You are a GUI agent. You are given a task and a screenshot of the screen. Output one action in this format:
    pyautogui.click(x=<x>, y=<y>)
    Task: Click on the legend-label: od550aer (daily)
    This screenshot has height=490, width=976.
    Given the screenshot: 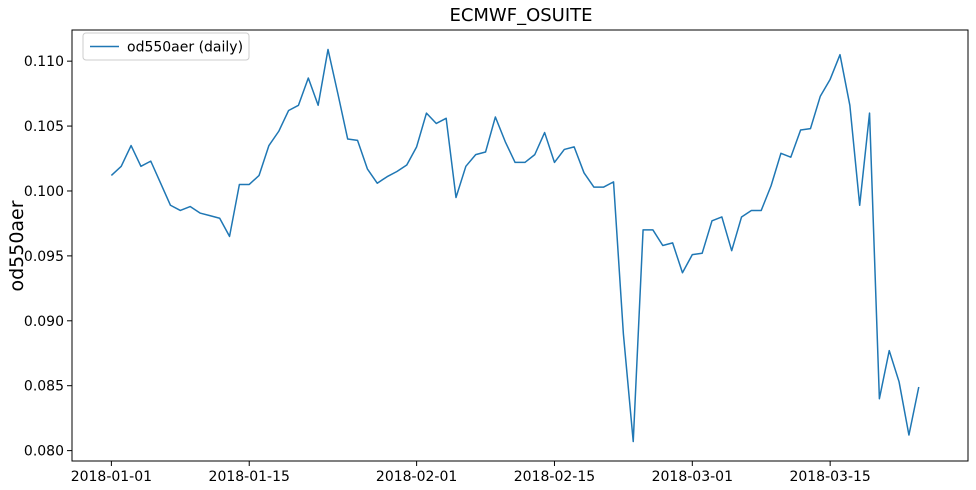 What is the action you would take?
    pyautogui.click(x=185, y=48)
    